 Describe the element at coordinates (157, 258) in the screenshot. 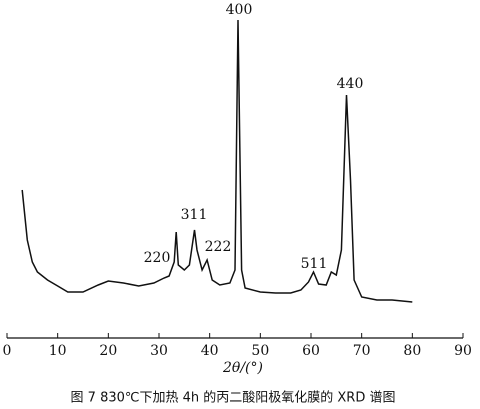

I see `peak-label: 220` at that location.